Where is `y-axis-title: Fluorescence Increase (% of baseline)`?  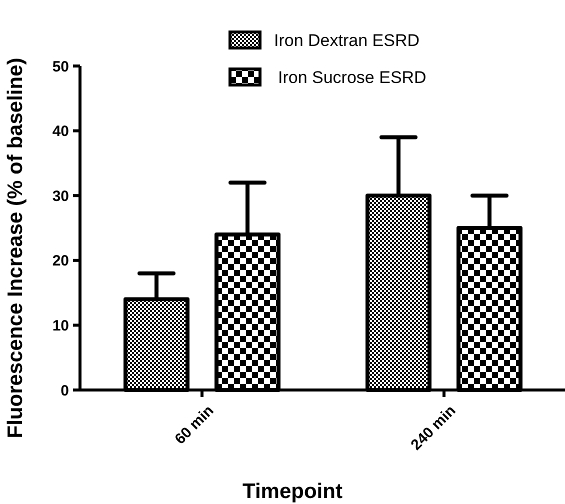
y-axis-title: Fluorescence Increase (% of baseline) is located at coordinates (15, 248).